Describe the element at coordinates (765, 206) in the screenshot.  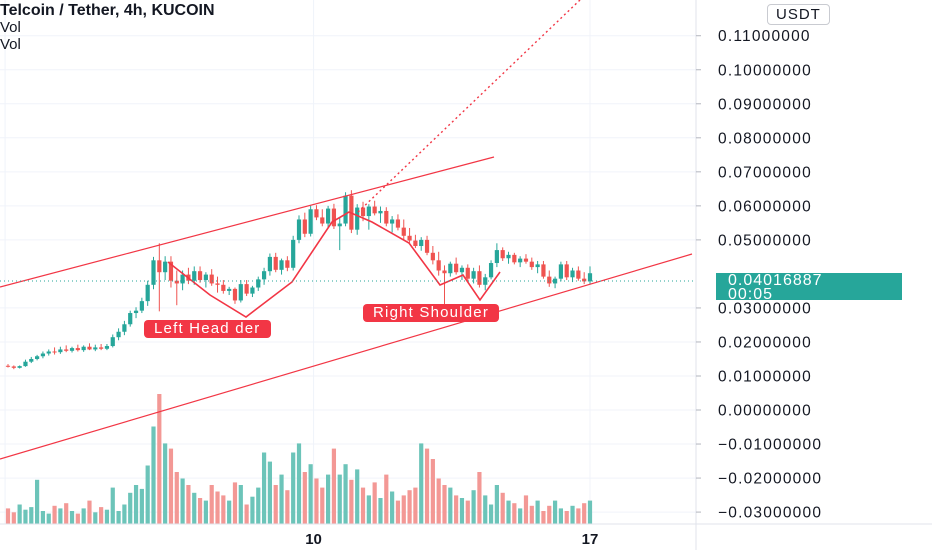
I see `price-tick-label: 0.06000000` at that location.